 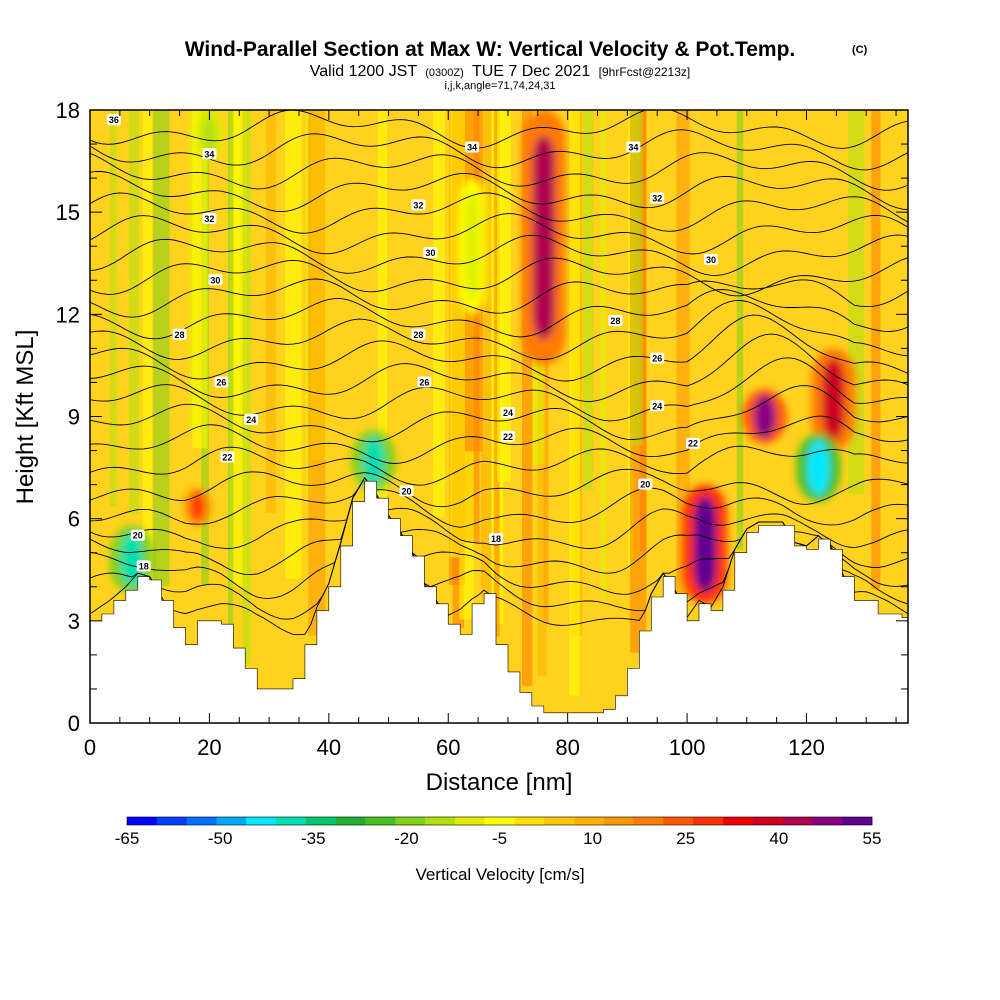 What do you see at coordinates (448, 747) in the screenshot?
I see `x-tick-label: 60` at bounding box center [448, 747].